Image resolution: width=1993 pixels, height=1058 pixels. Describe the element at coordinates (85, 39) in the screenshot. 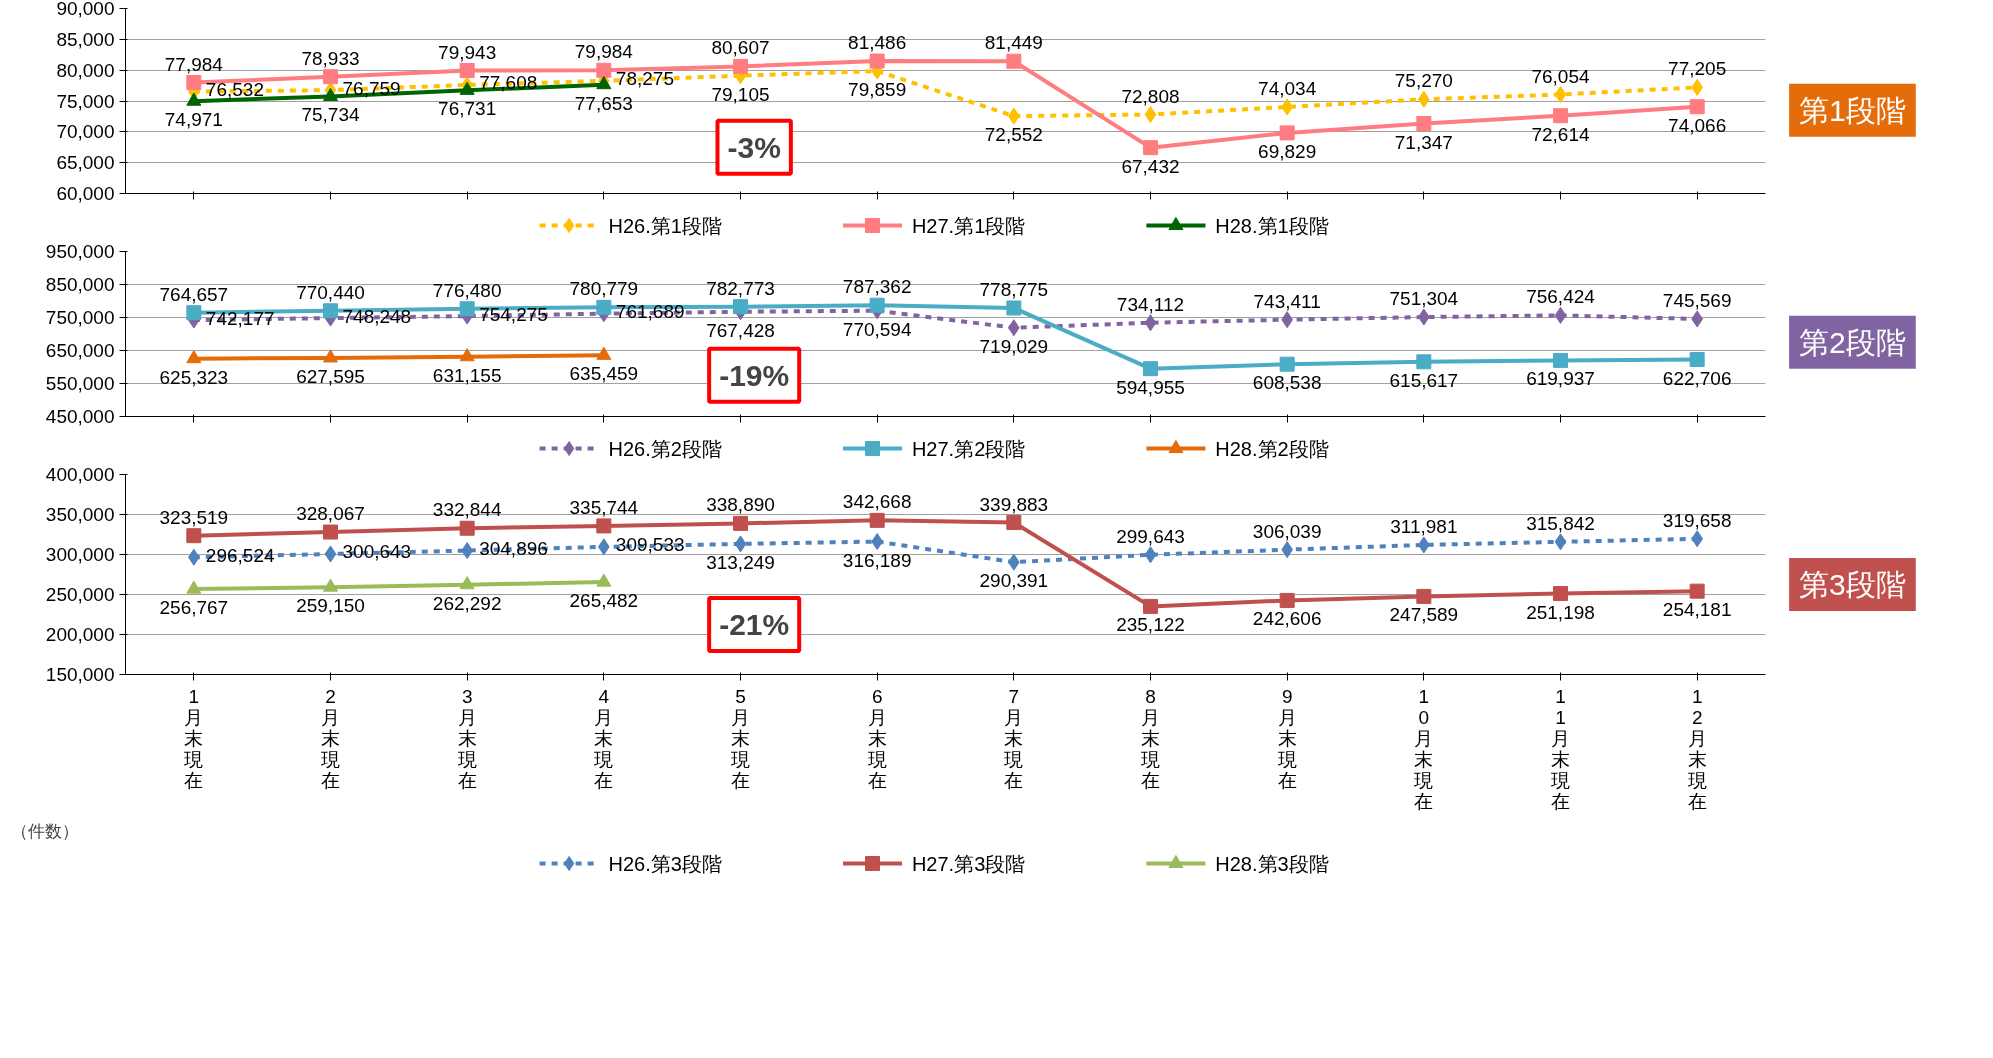

I see `y-tick-label: 85,000` at that location.